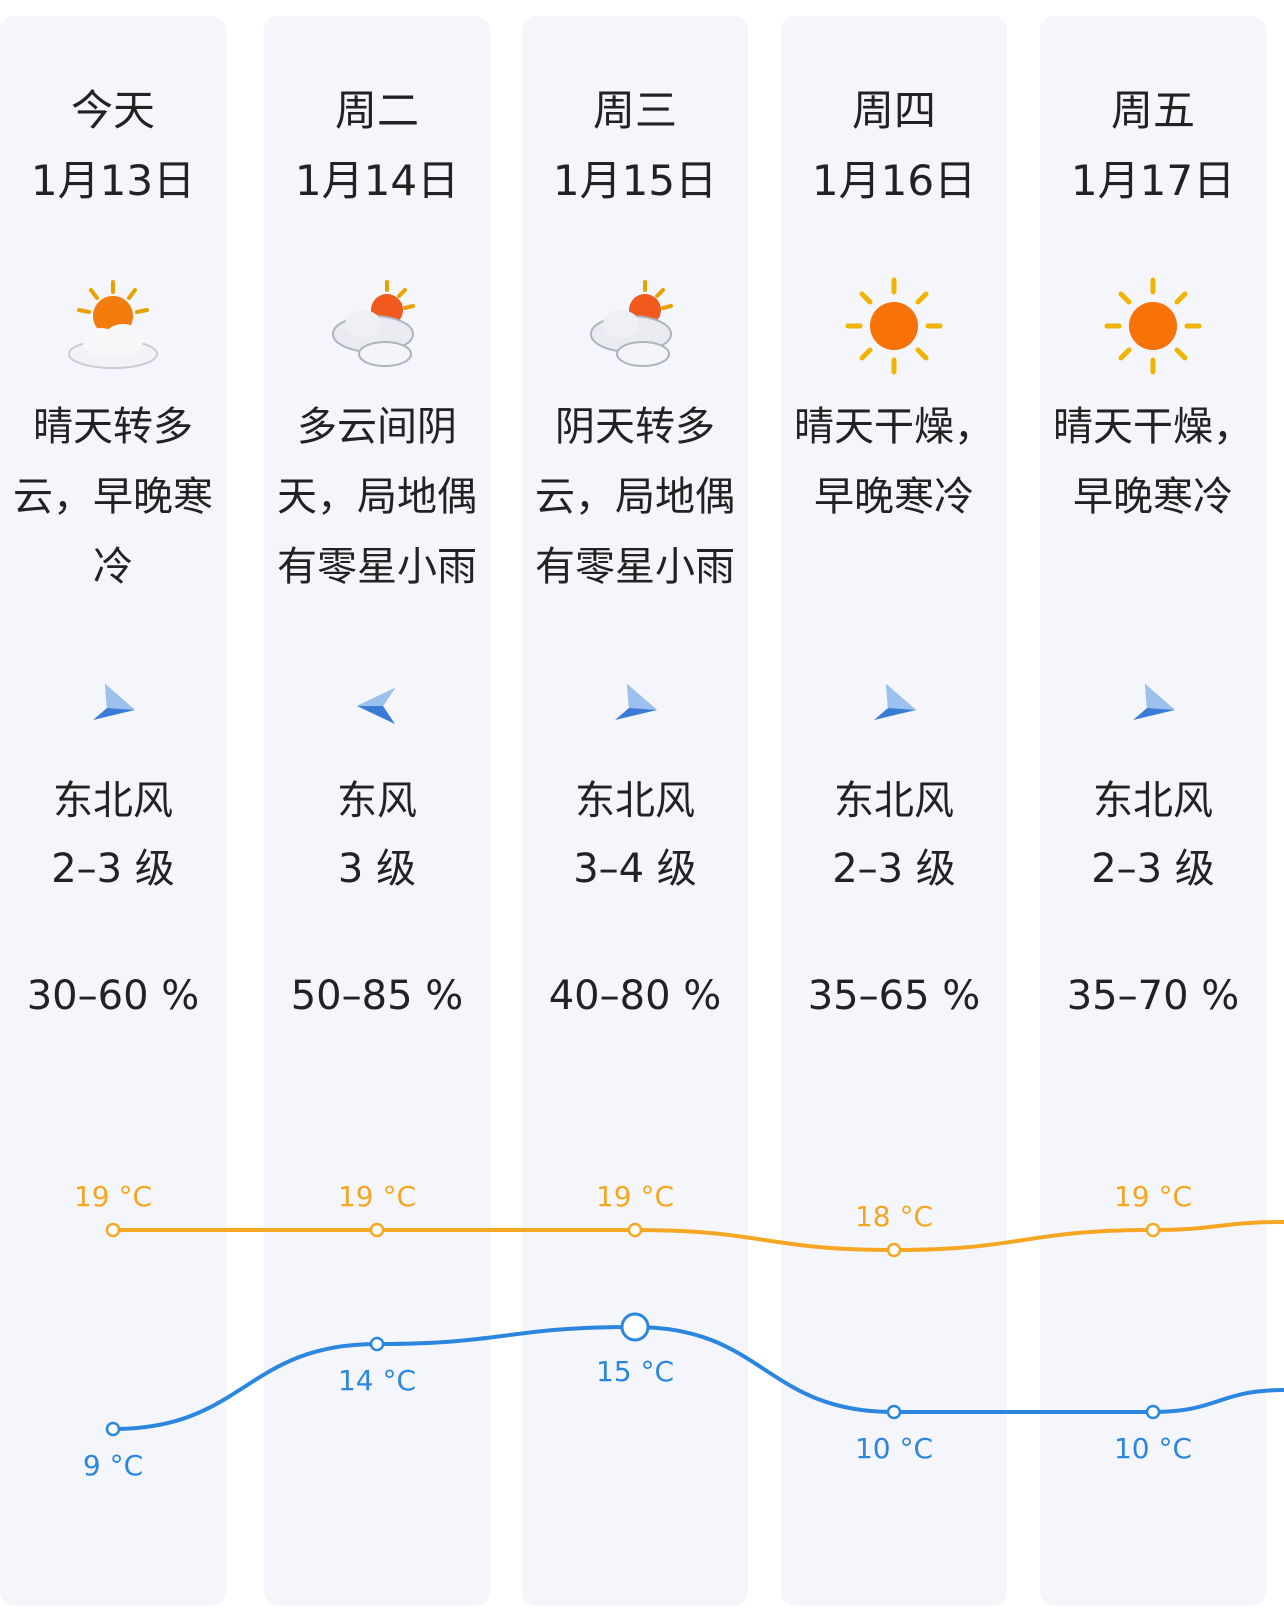 The image size is (1284, 1621). I want to click on day-date: 1月13日, so click(113, 180).